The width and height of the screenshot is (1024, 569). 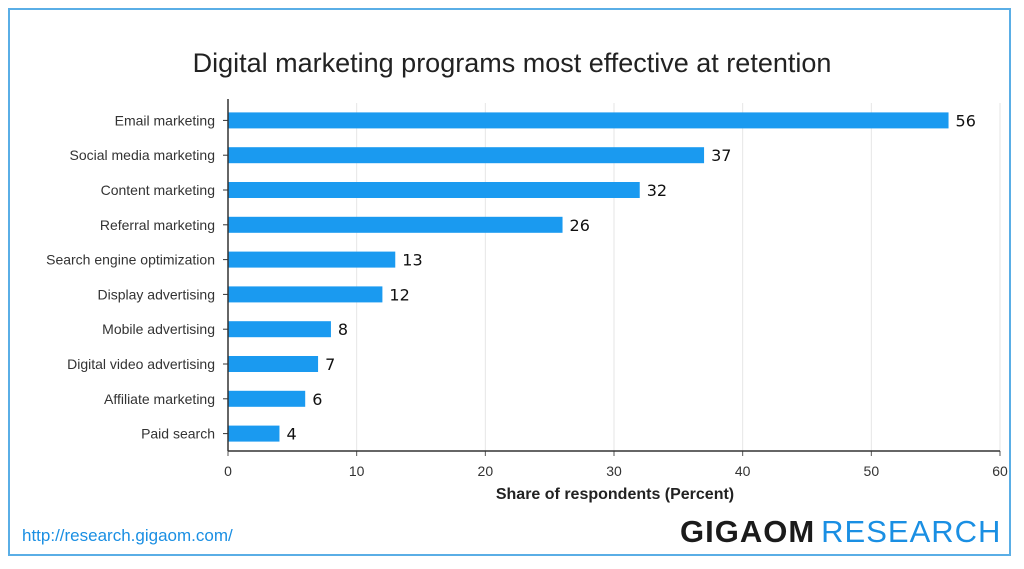 I want to click on value-label: 56, so click(x=966, y=120).